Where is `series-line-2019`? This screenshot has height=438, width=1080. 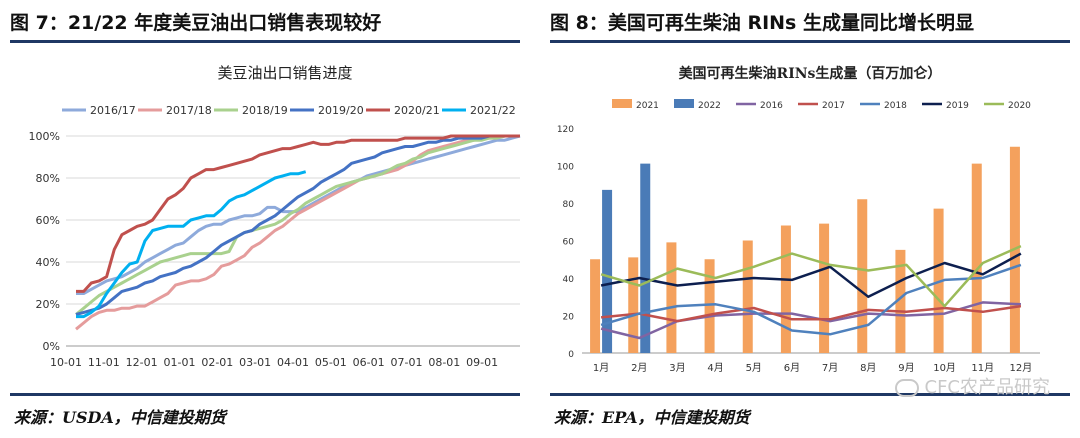
series-line-2019 is located at coordinates (811, 275).